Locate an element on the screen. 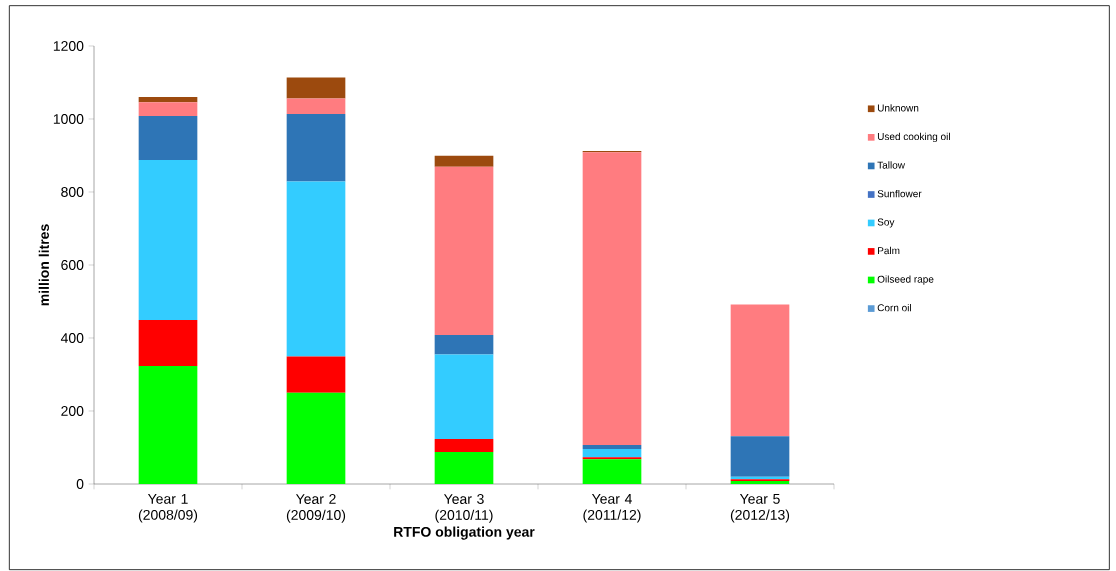 The image size is (1116, 571). legend-label: Sunflower is located at coordinates (899, 193).